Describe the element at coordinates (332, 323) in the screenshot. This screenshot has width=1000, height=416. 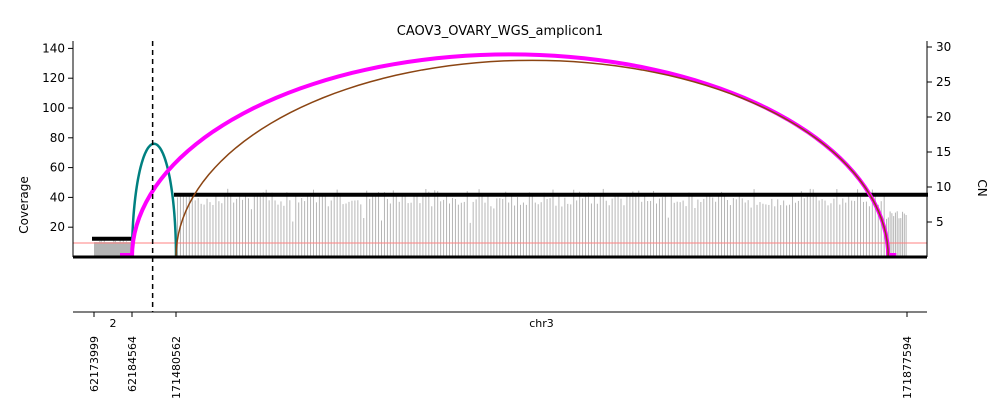
I see `segment-labels: 2 chr3` at that location.